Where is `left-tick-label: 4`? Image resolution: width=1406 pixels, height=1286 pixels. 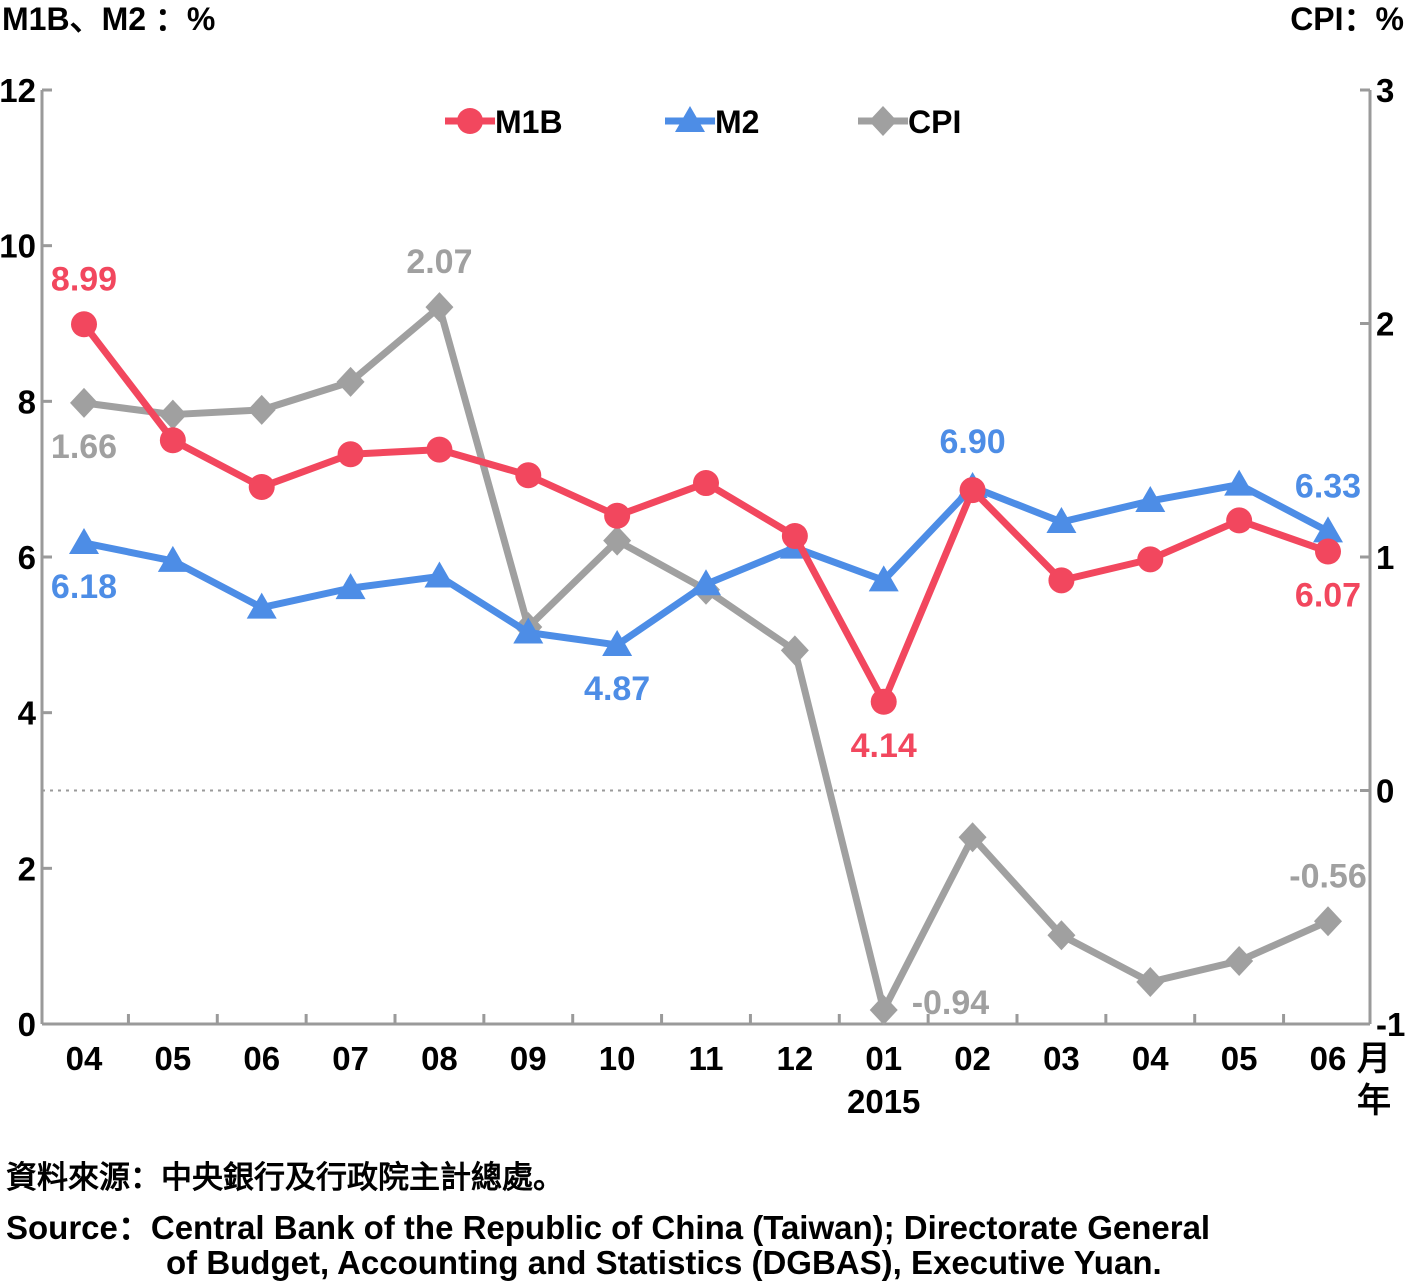 left-tick-label: 4 is located at coordinates (27, 713).